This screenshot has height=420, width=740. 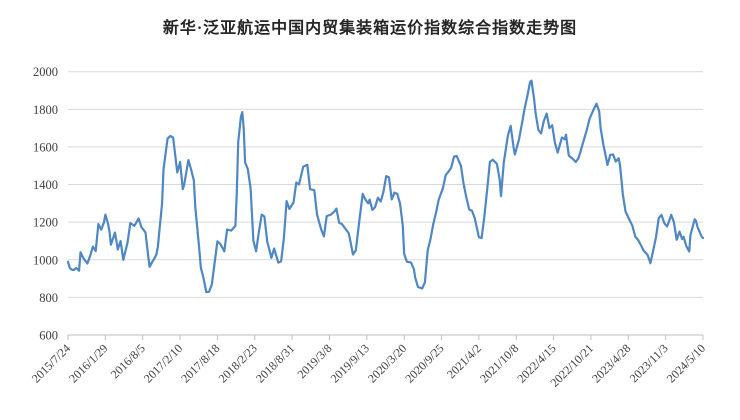 I want to click on x-axis-tick-label: 2015/7/24, so click(x=51, y=363).